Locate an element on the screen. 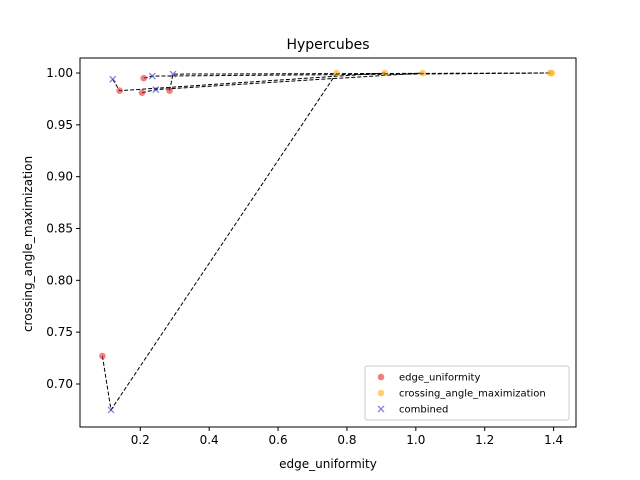 This screenshot has height=480, width=640. x-axis-label: edge_uniformity is located at coordinates (328, 464).